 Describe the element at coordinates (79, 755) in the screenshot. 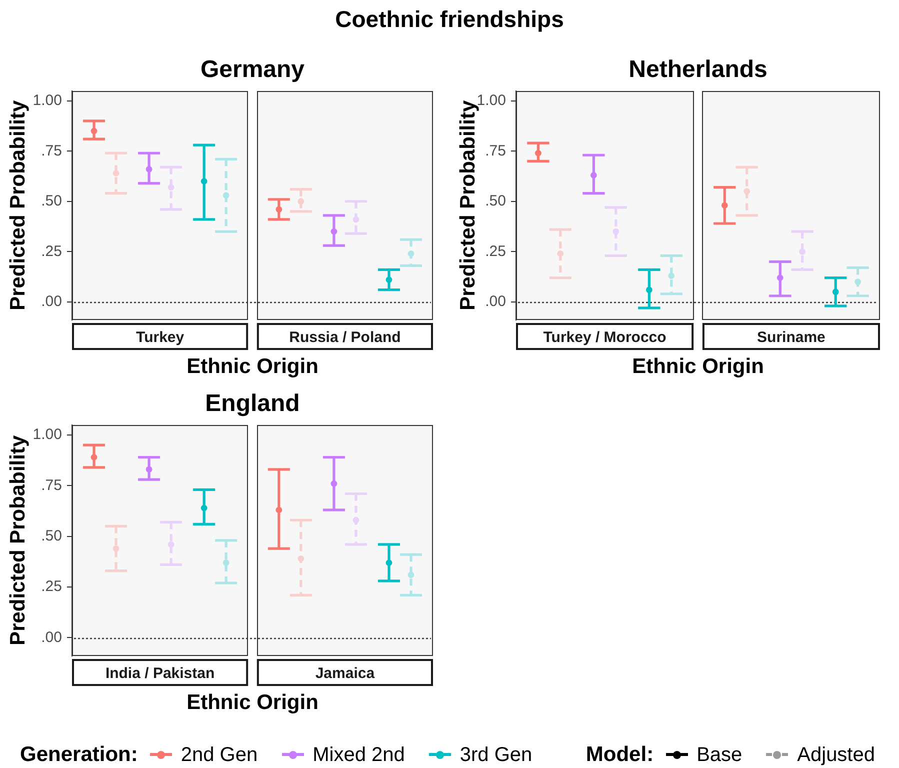

I see `legend-title: Generation:` at that location.